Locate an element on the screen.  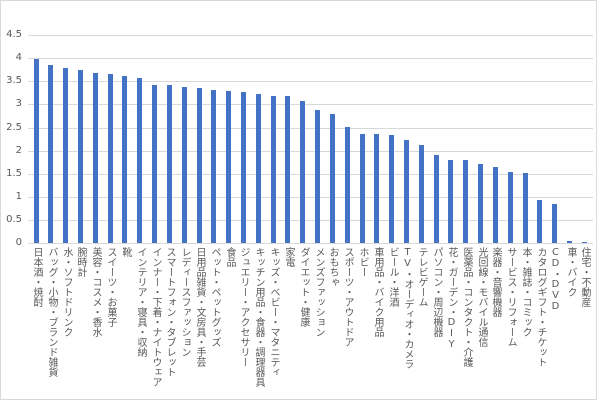
y-axis-tick-label: 4.5 is located at coordinates (14, 34).